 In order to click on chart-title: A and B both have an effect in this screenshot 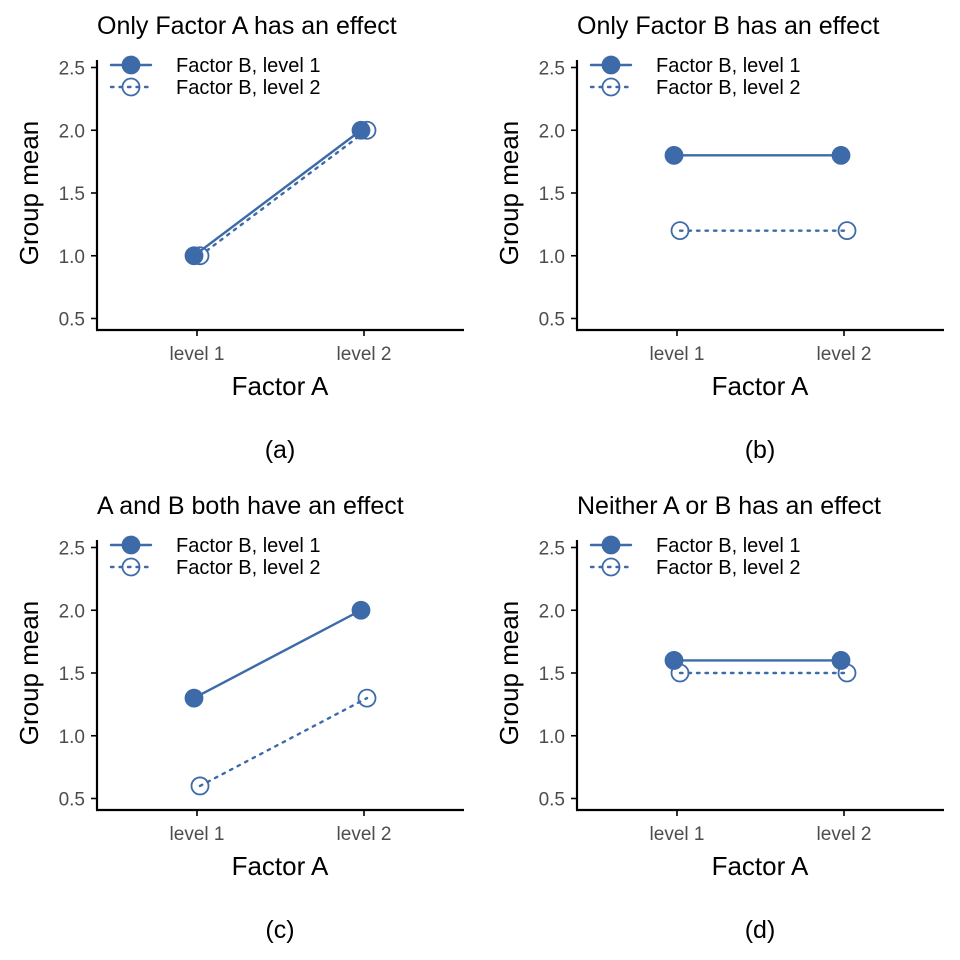, I will do `click(250, 506)`.